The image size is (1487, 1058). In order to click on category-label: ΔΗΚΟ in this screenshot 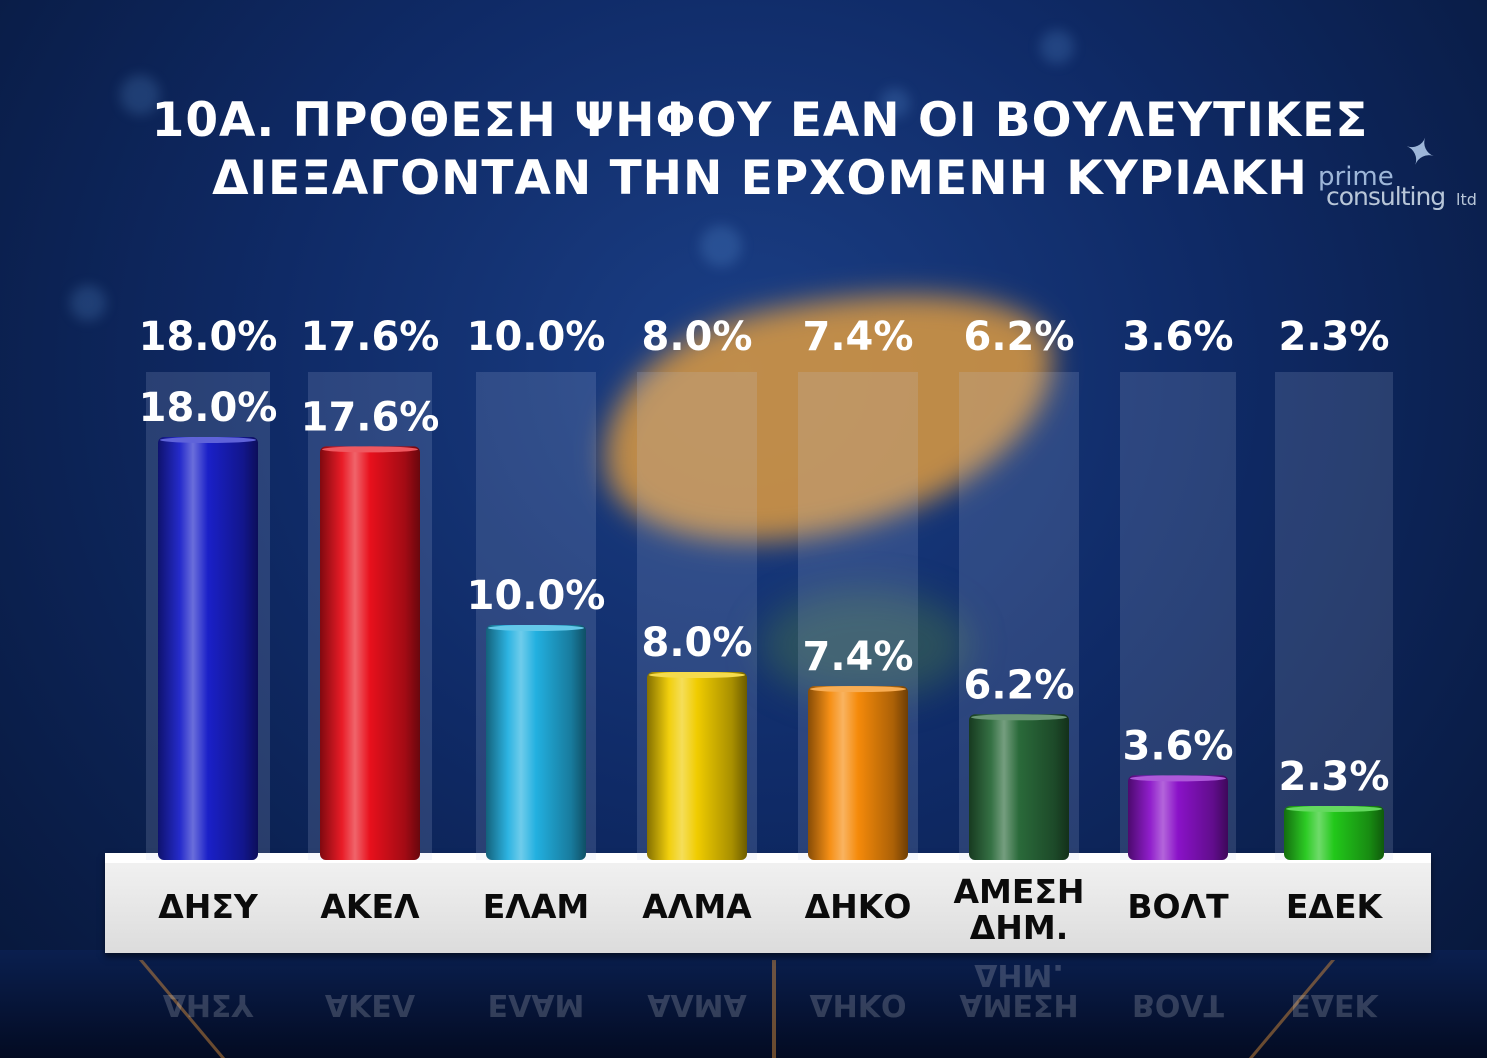, I will do `click(858, 906)`.